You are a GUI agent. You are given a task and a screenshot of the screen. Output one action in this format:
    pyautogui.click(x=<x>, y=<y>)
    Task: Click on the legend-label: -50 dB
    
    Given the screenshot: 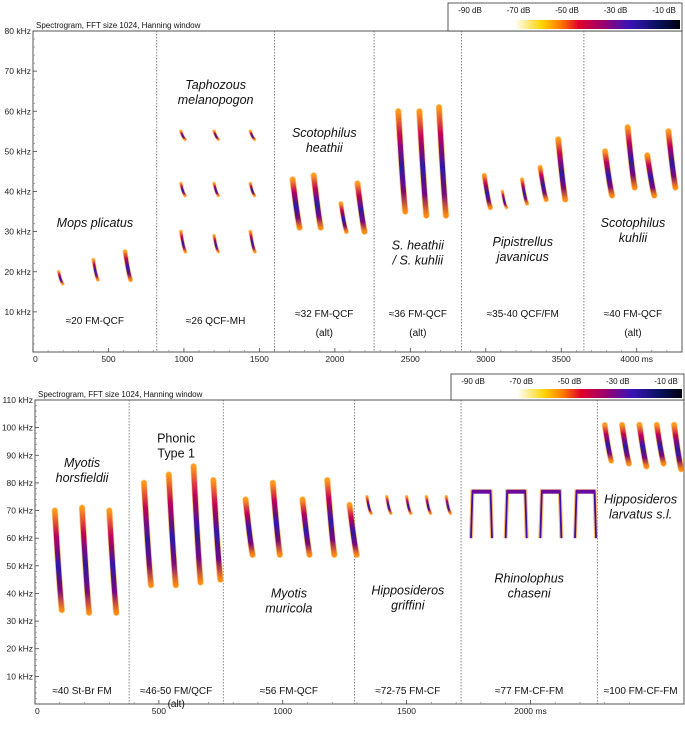 What is the action you would take?
    pyautogui.click(x=567, y=10)
    